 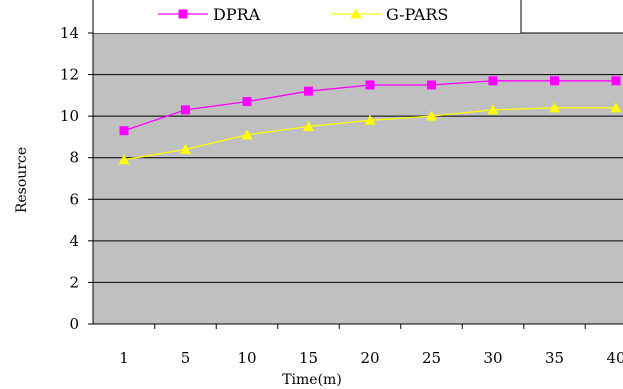 I want to click on x-axis-title: Time(m), so click(x=312, y=380).